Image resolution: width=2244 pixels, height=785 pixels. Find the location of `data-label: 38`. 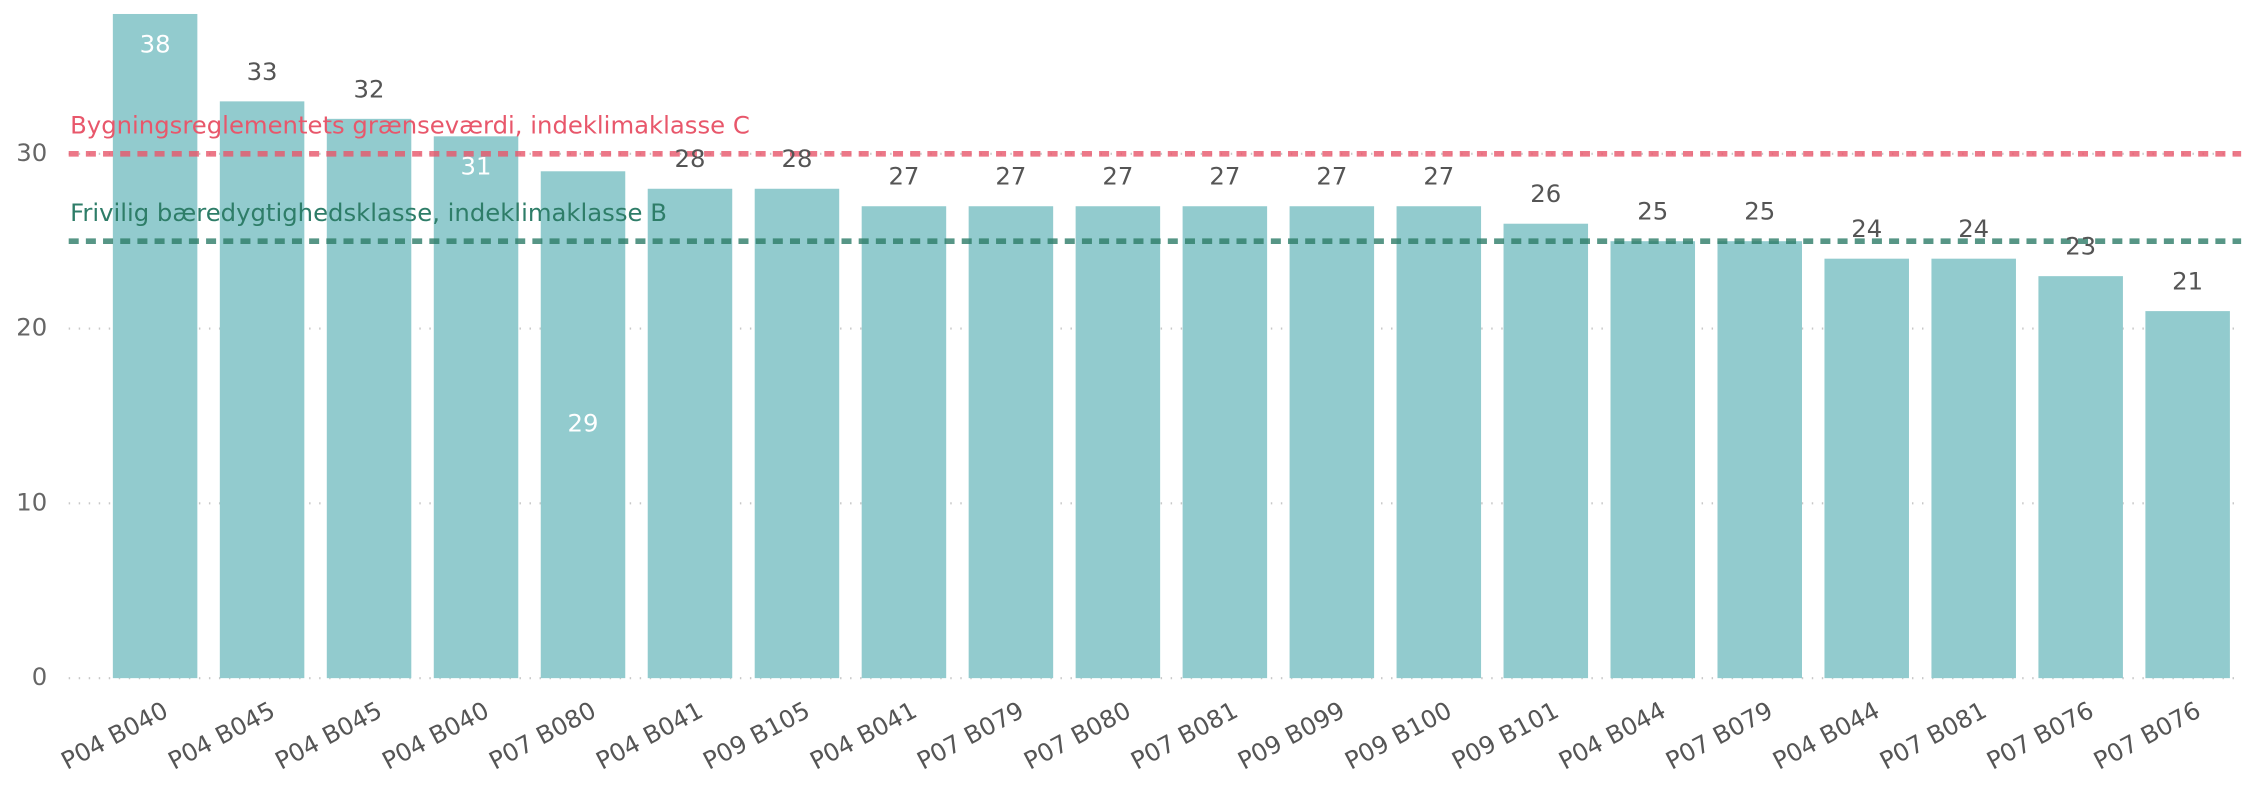

data-label: 38 is located at coordinates (155, 43).